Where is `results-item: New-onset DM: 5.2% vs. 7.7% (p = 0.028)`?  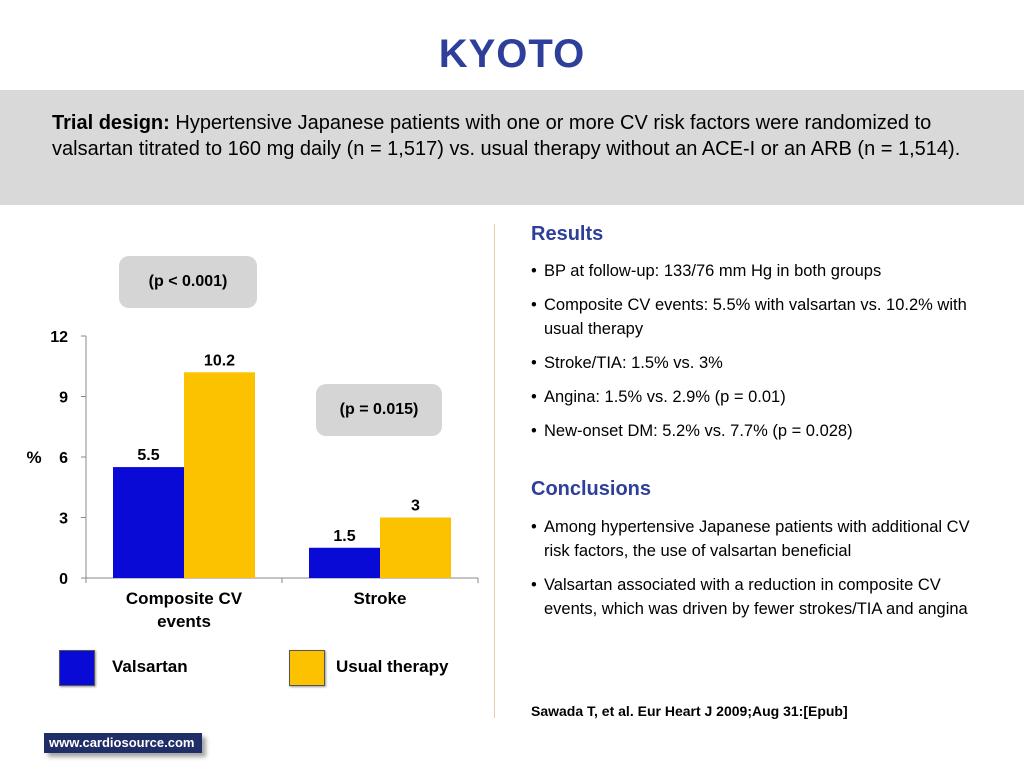
results-item: New-onset DM: 5.2% vs. 7.7% (p = 0.028) is located at coordinates (751, 431).